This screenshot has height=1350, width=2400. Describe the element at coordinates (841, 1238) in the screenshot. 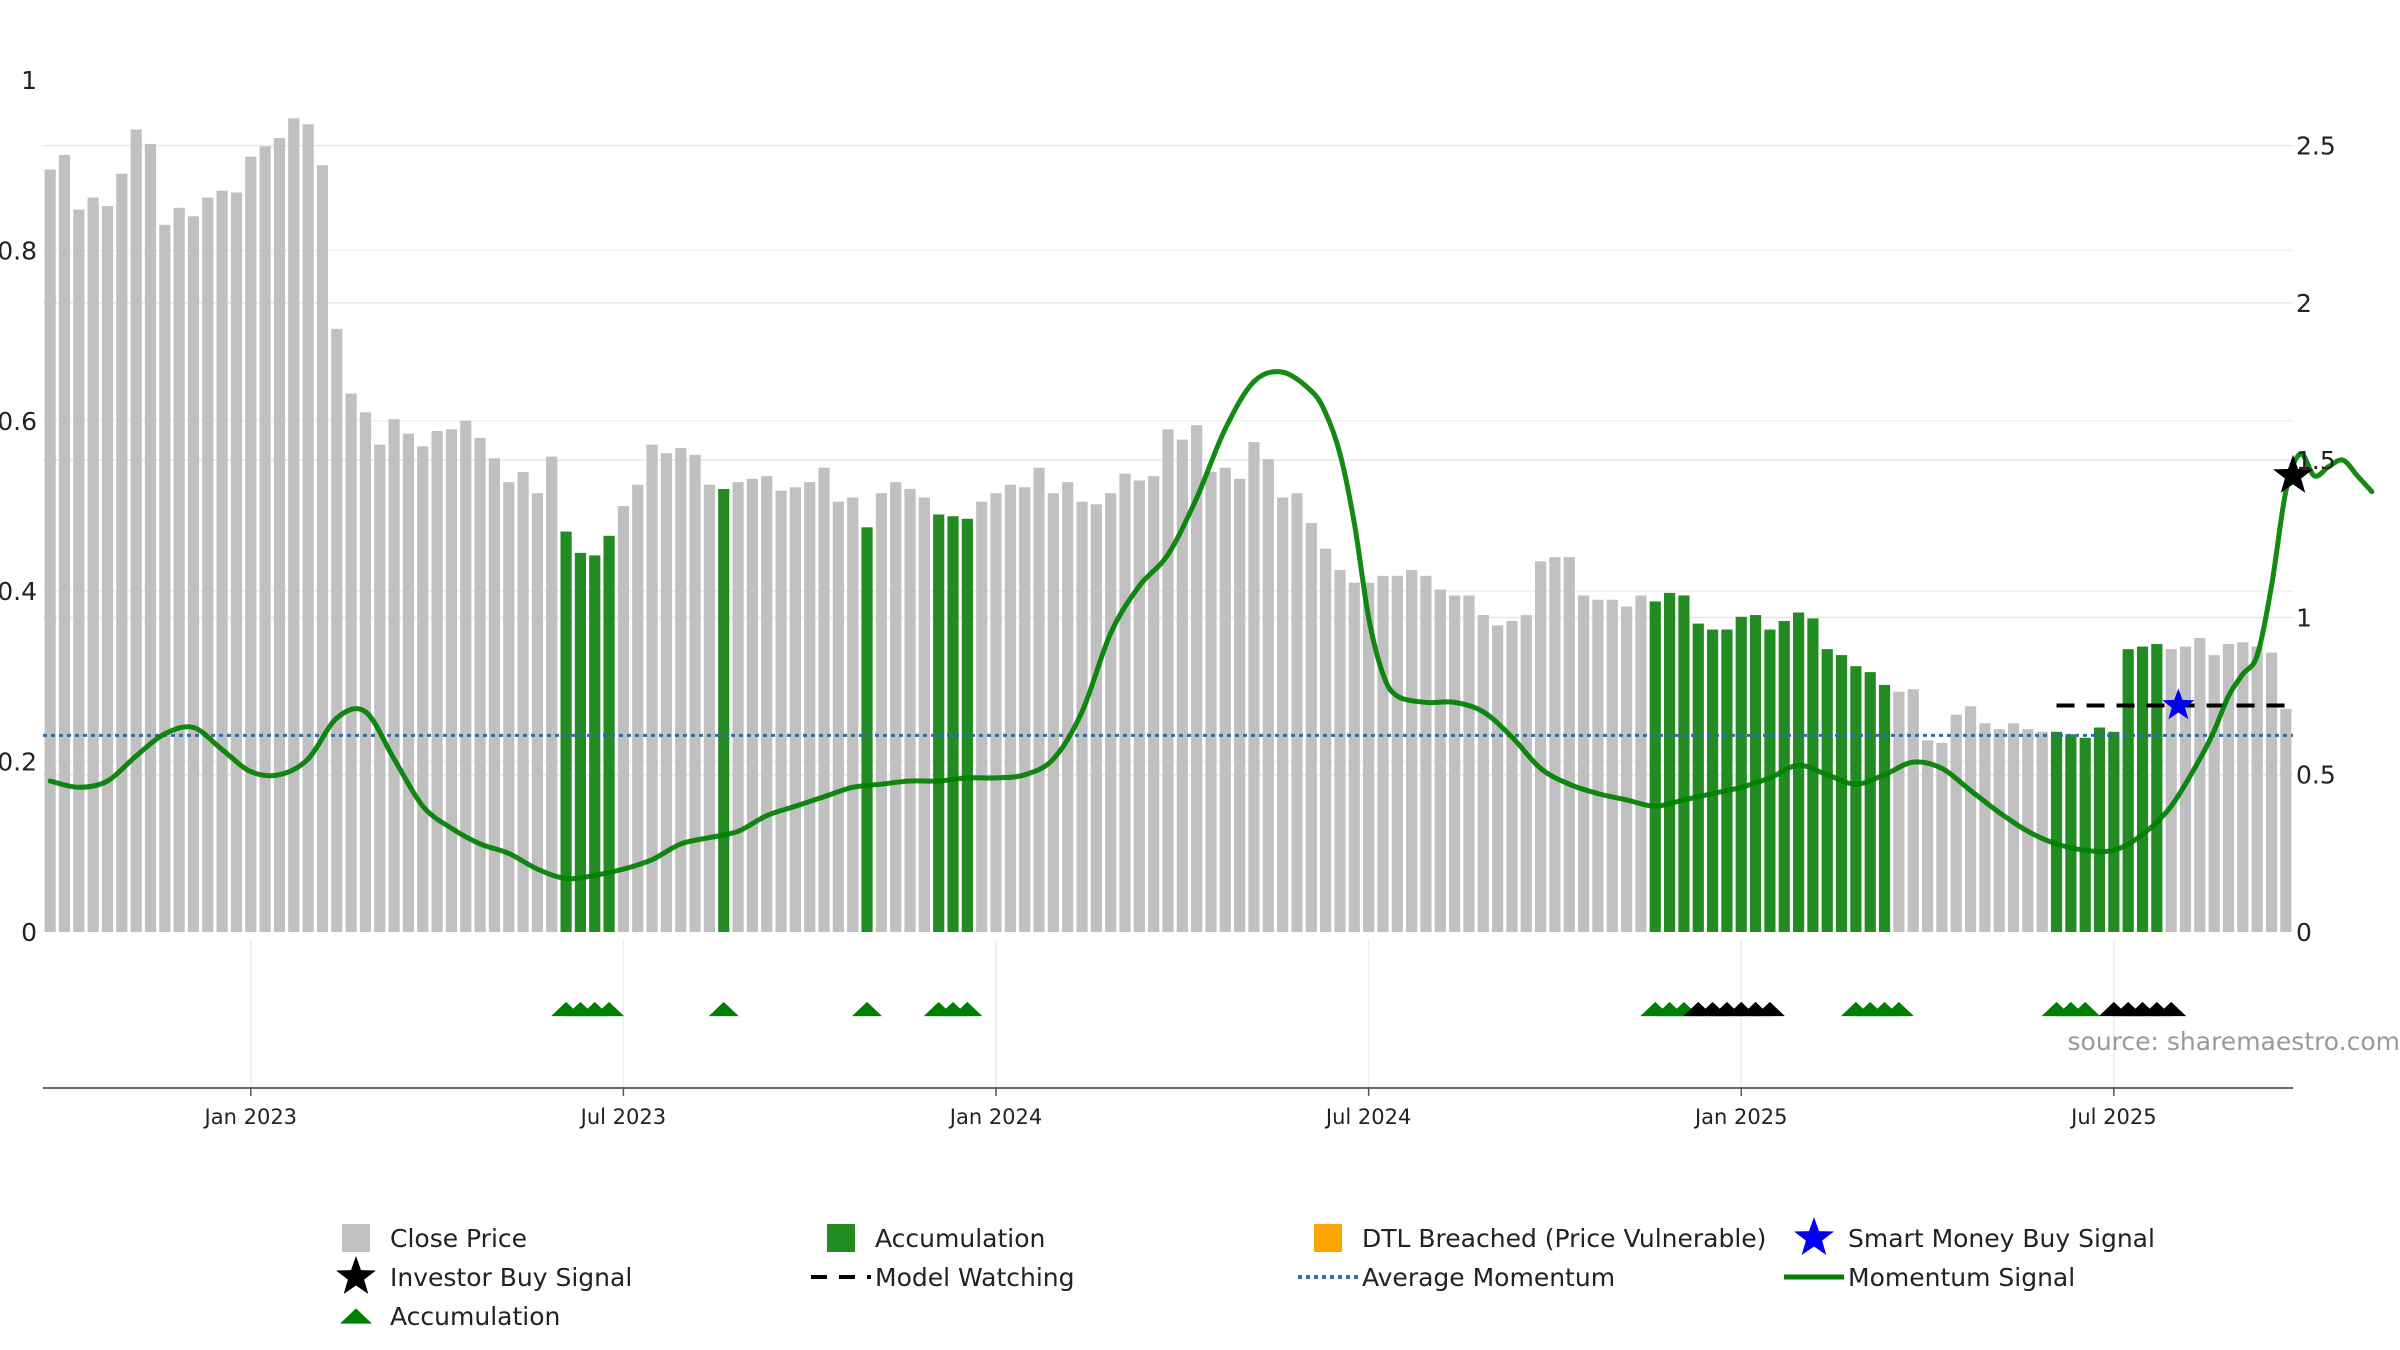

I see `green-square-icon` at that location.